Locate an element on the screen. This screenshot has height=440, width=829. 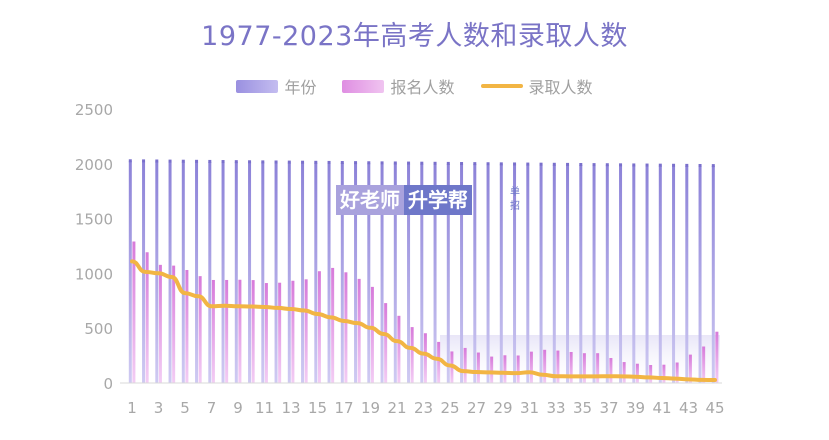
y-tick-label: 2500 is located at coordinates (94, 110).